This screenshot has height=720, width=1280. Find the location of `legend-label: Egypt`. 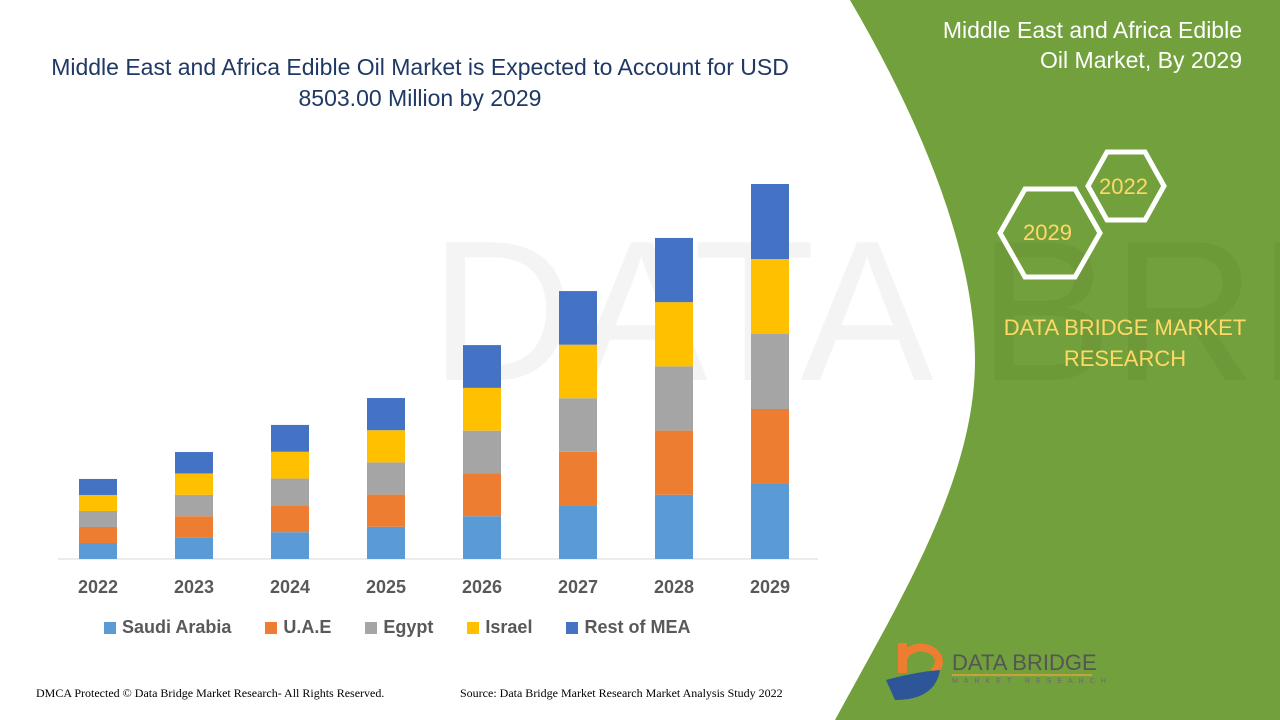

legend-label: Egypt is located at coordinates (408, 627).